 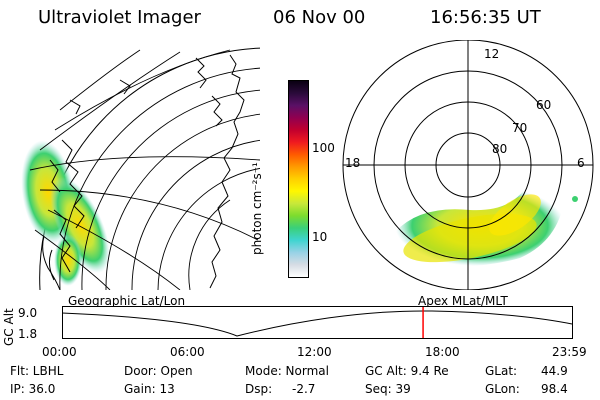 I want to click on timeline-x-tick-2359: 23:59, so click(x=569, y=352).